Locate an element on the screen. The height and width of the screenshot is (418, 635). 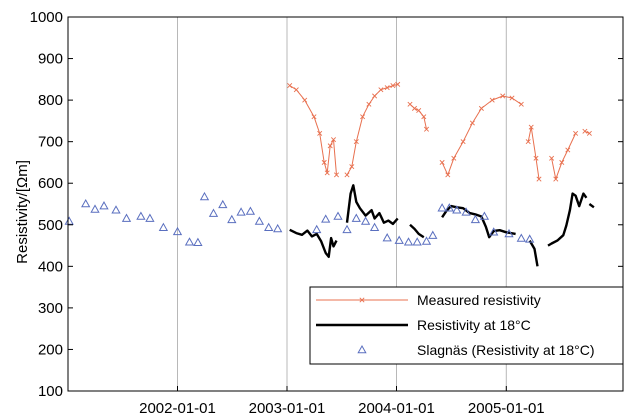
y-tick-label: 200 is located at coordinates (50, 349).